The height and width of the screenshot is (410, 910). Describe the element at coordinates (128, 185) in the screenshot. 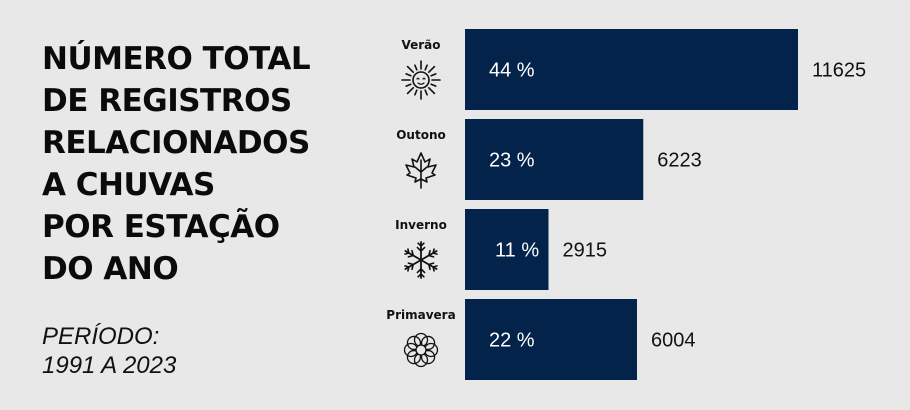

I see `title-line: A CHUVAS` at that location.